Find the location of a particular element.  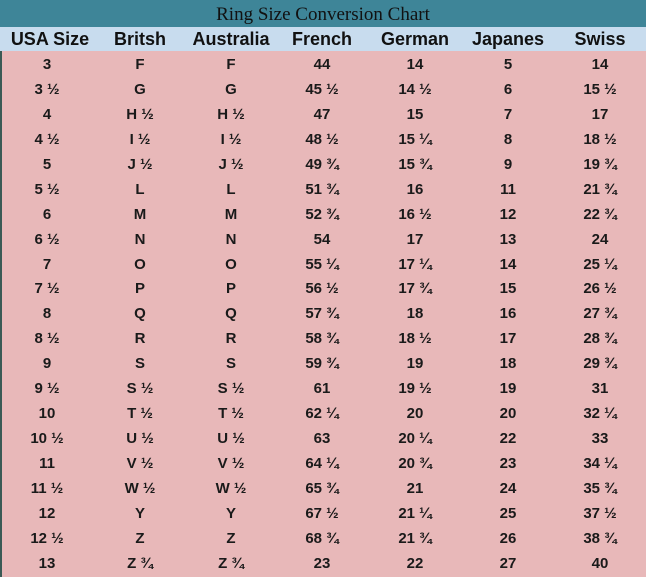

table-row: 8 ½ R R 58 ¾ 18 ½ 17 28 ¾ is located at coordinates (323, 338).